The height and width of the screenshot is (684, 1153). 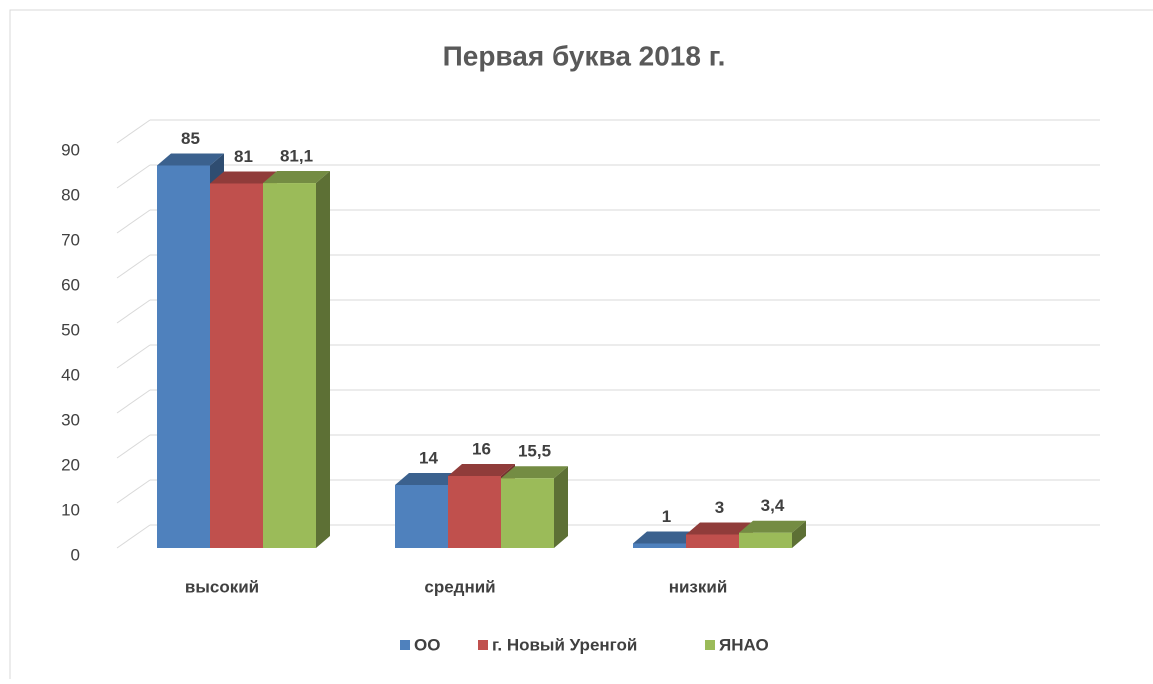 I want to click on y-tick-label: 0, so click(x=75, y=554).